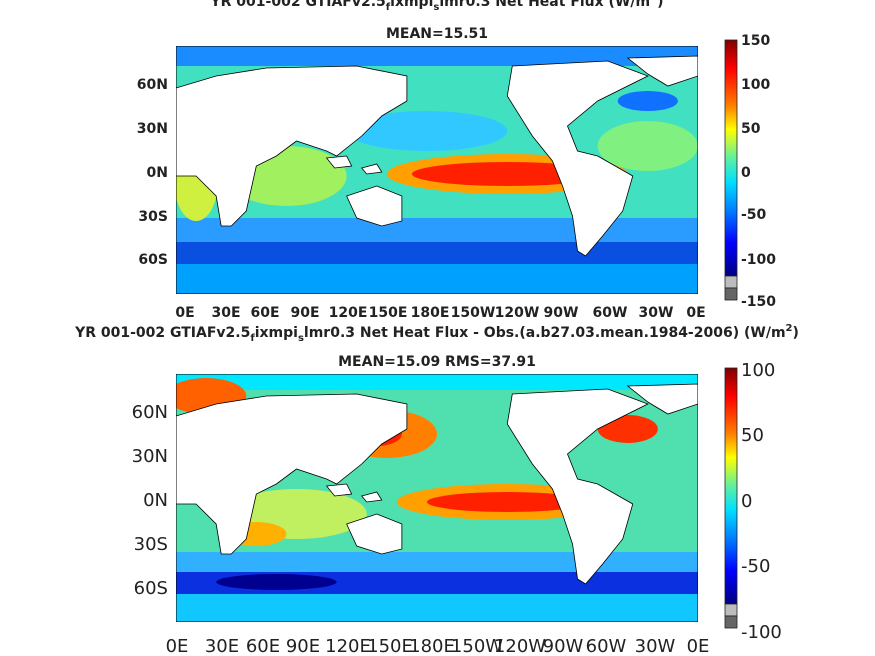 This screenshot has width=875, height=656. I want to click on panel-bottom-xtick: 30E, so click(222, 646).